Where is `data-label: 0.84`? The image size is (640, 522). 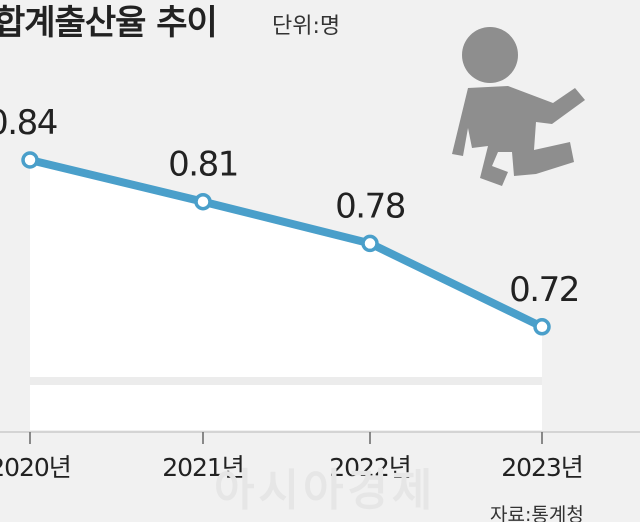 data-label: 0.84 is located at coordinates (28, 123).